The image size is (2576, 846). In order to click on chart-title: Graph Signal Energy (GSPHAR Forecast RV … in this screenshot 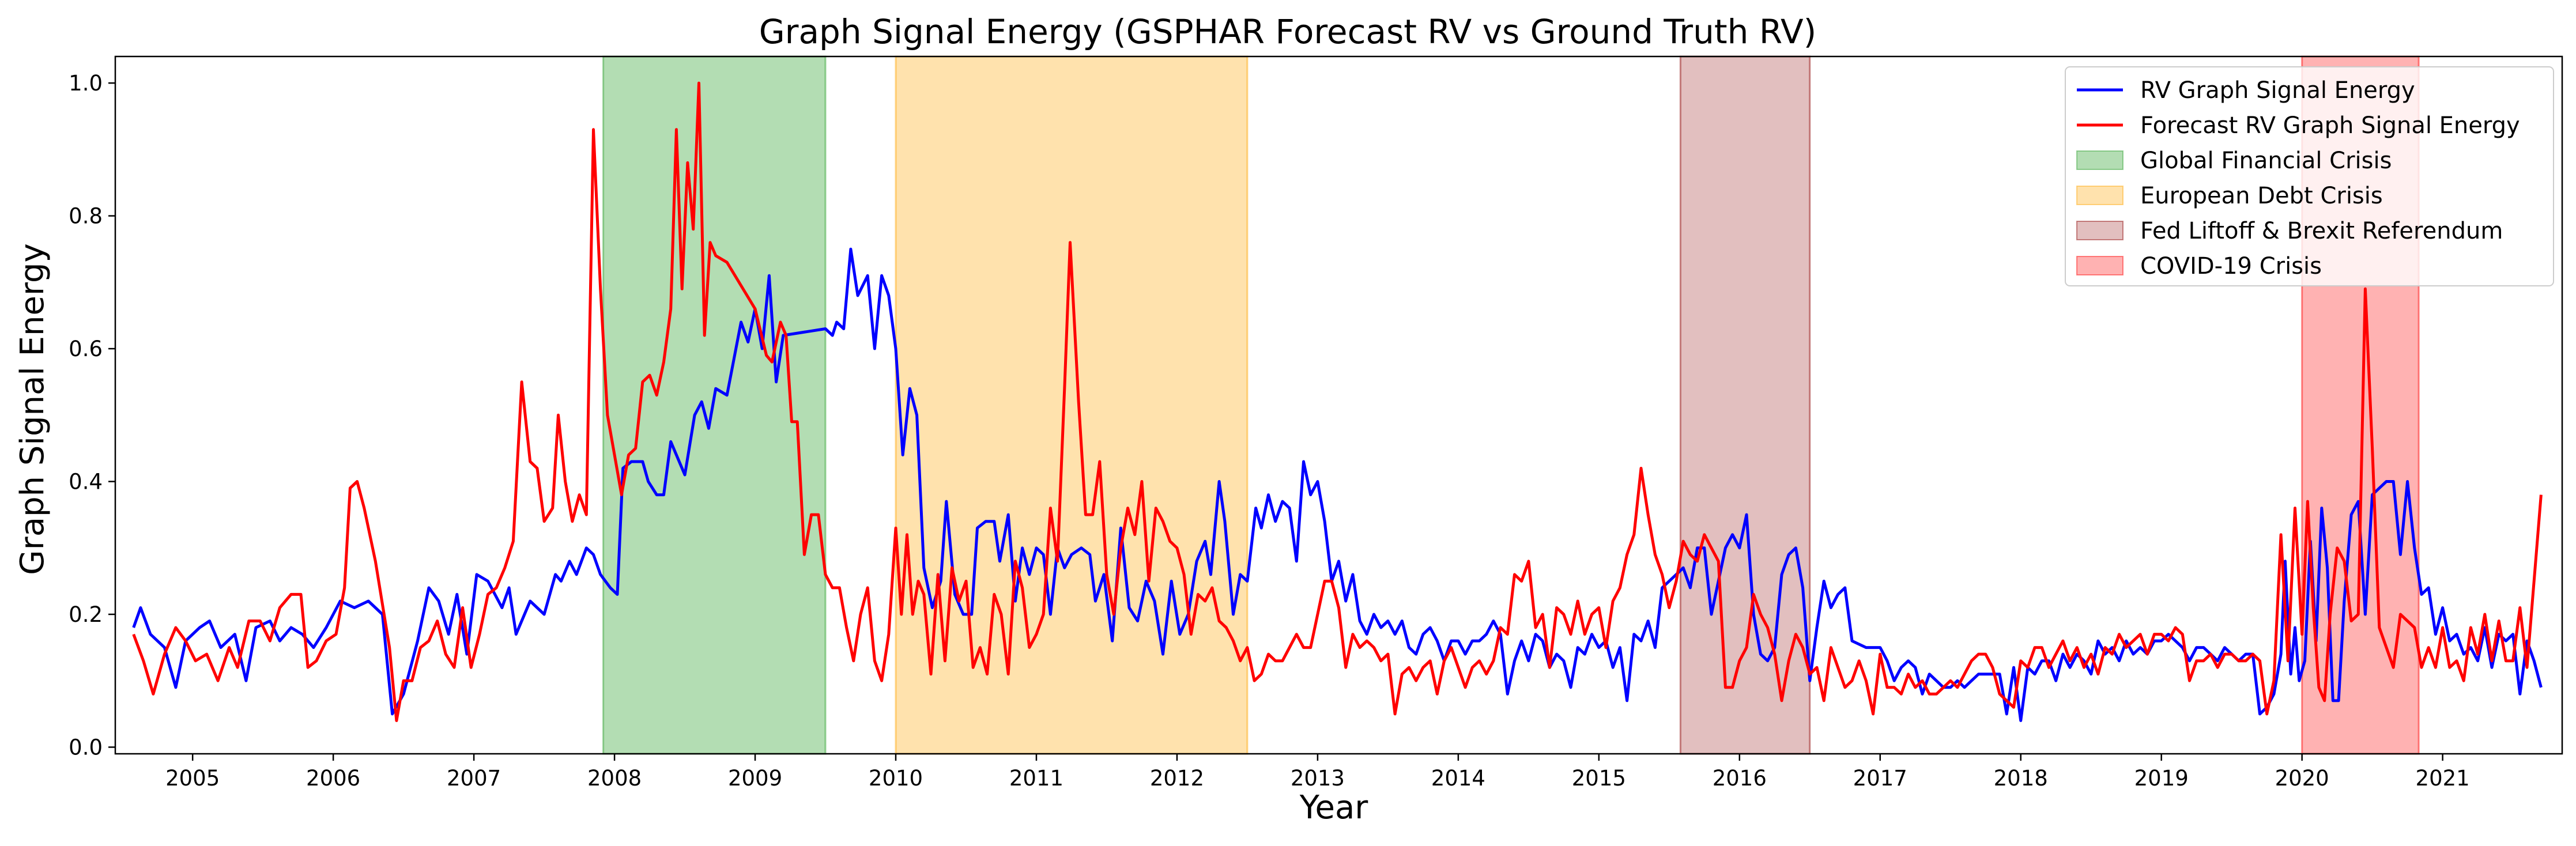, I will do `click(1288, 32)`.